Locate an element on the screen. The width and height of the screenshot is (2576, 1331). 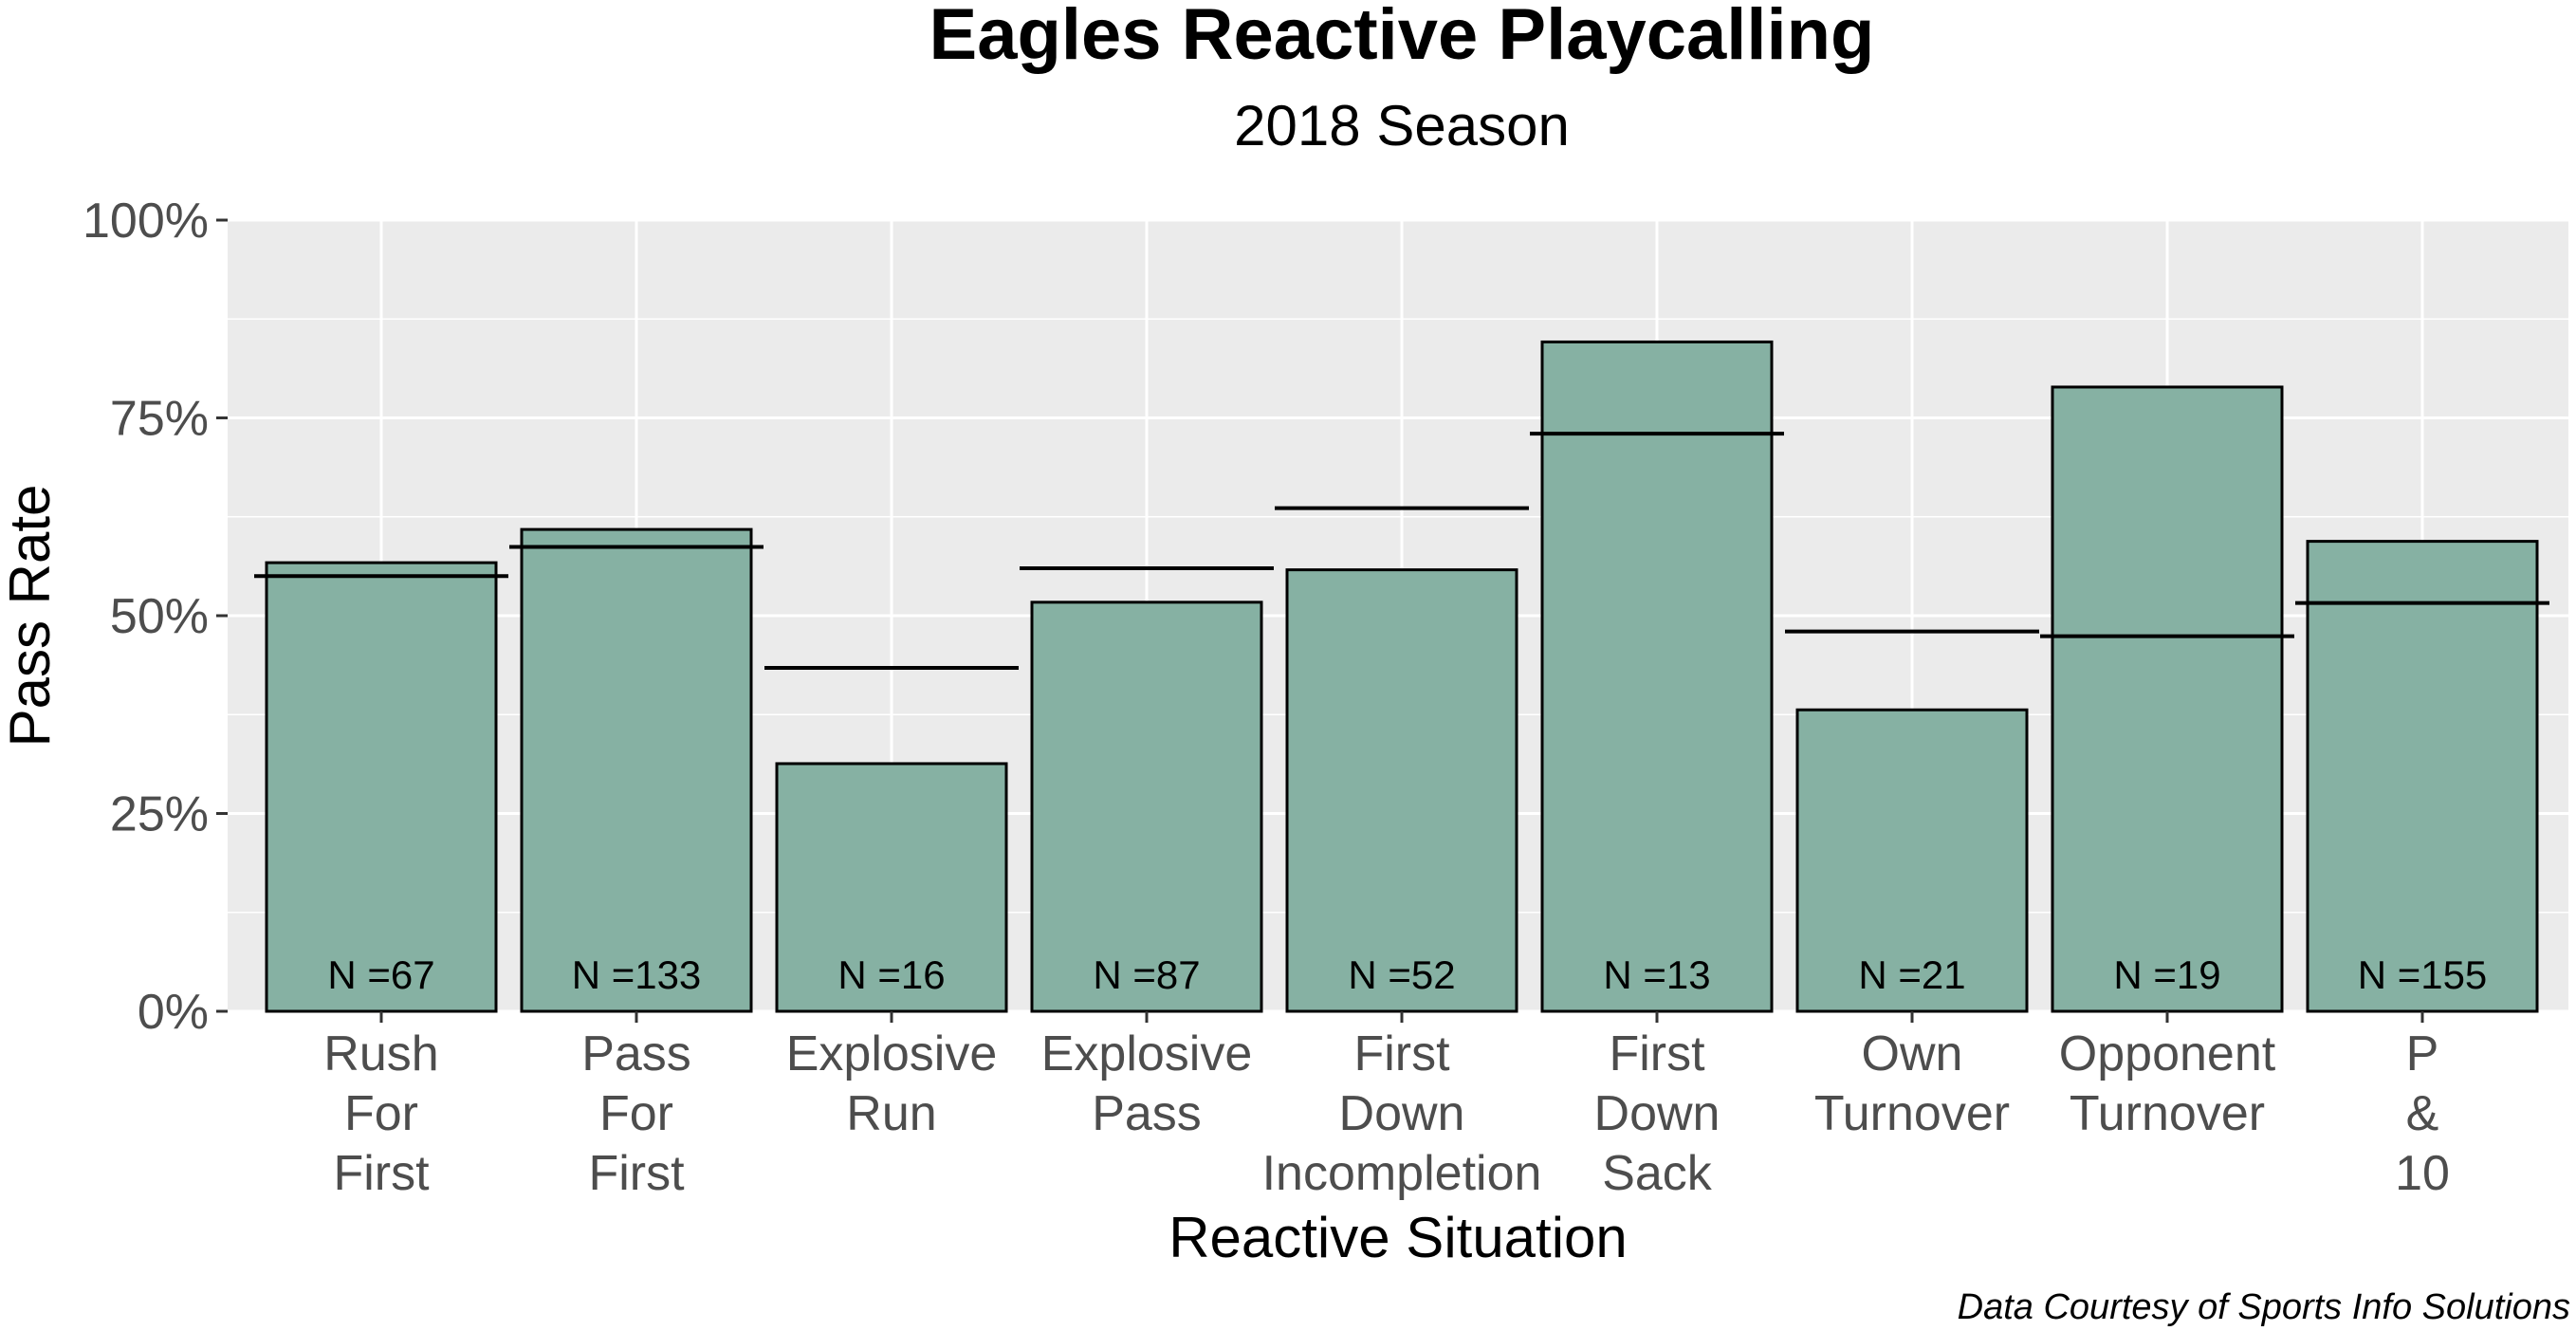
x-tick-label: Rush For First is located at coordinates (380, 1113).